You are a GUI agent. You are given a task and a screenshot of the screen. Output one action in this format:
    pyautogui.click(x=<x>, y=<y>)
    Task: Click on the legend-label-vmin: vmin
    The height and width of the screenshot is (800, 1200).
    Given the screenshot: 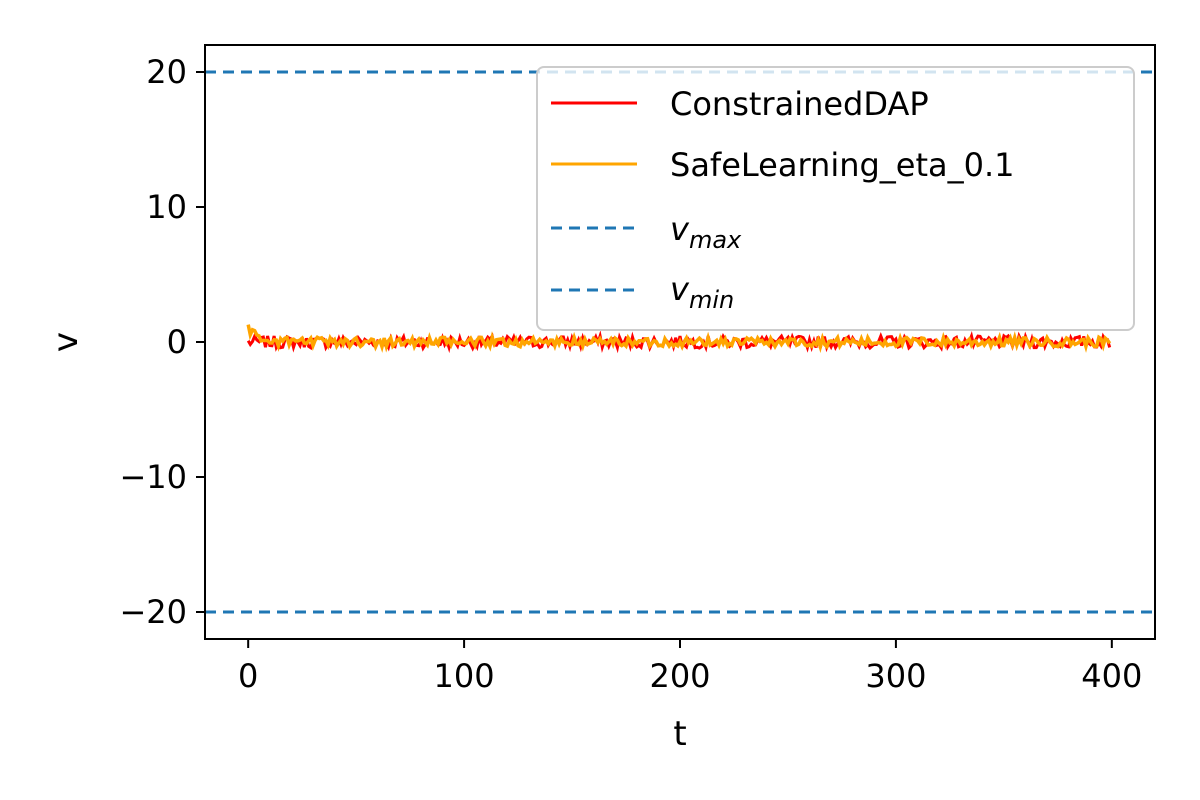 What is the action you would take?
    pyautogui.click(x=702, y=292)
    